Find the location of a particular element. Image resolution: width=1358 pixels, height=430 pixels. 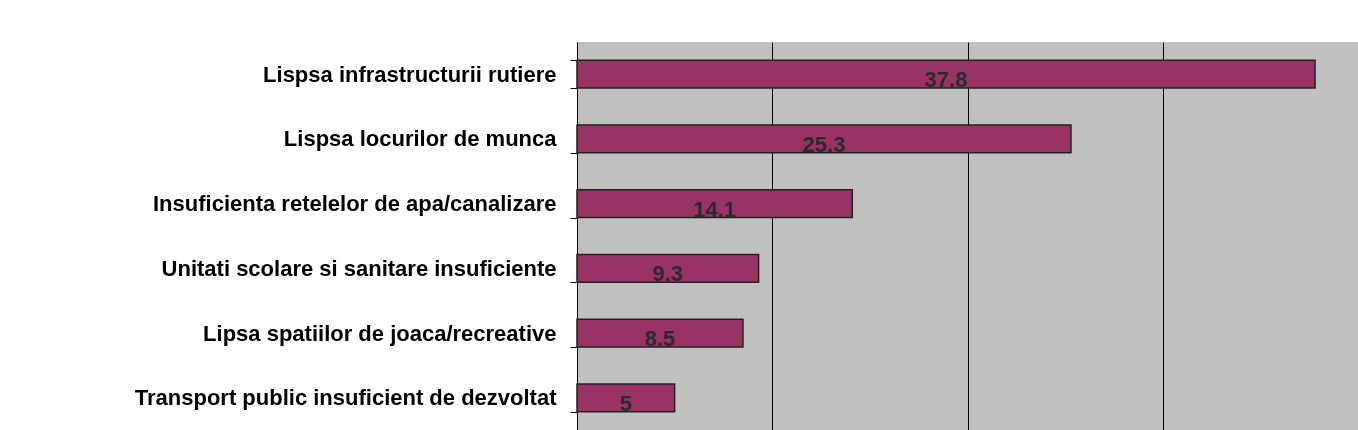

y-tick-label: Lispsa locurilor de munca is located at coordinates (420, 139).